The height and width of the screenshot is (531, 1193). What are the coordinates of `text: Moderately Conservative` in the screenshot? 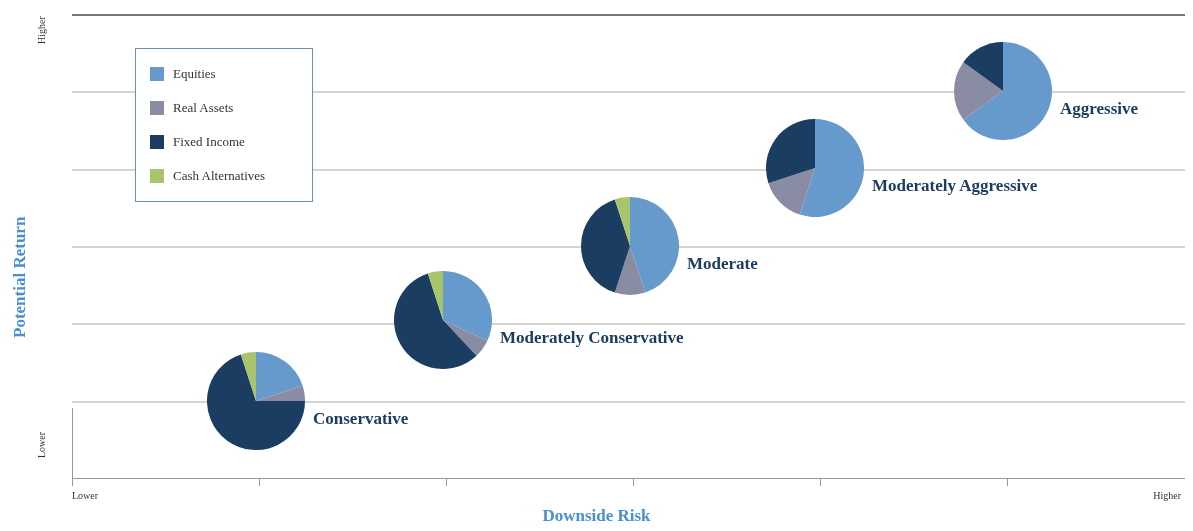 It's located at (592, 338).